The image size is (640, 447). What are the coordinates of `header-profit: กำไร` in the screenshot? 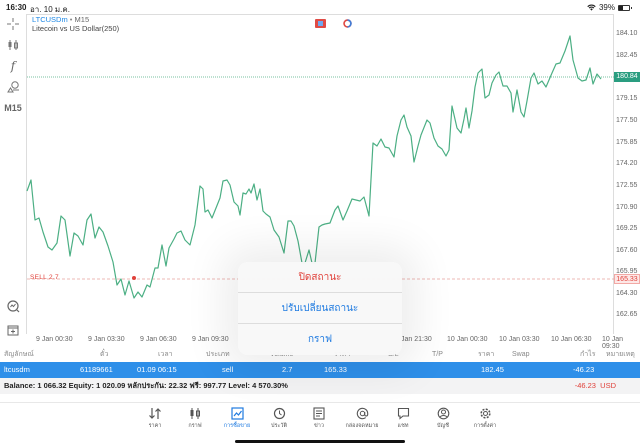 It's located at (588, 354).